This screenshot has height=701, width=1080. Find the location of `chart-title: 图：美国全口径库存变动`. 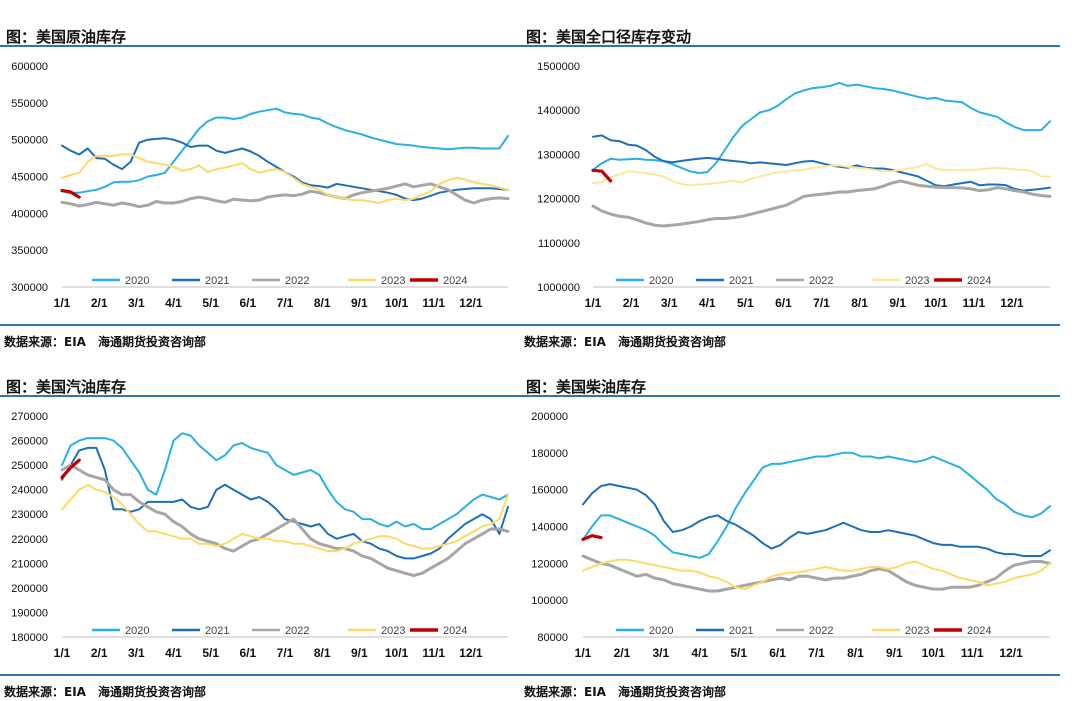

chart-title: 图：美国全口径库存变动 is located at coordinates (608, 37).